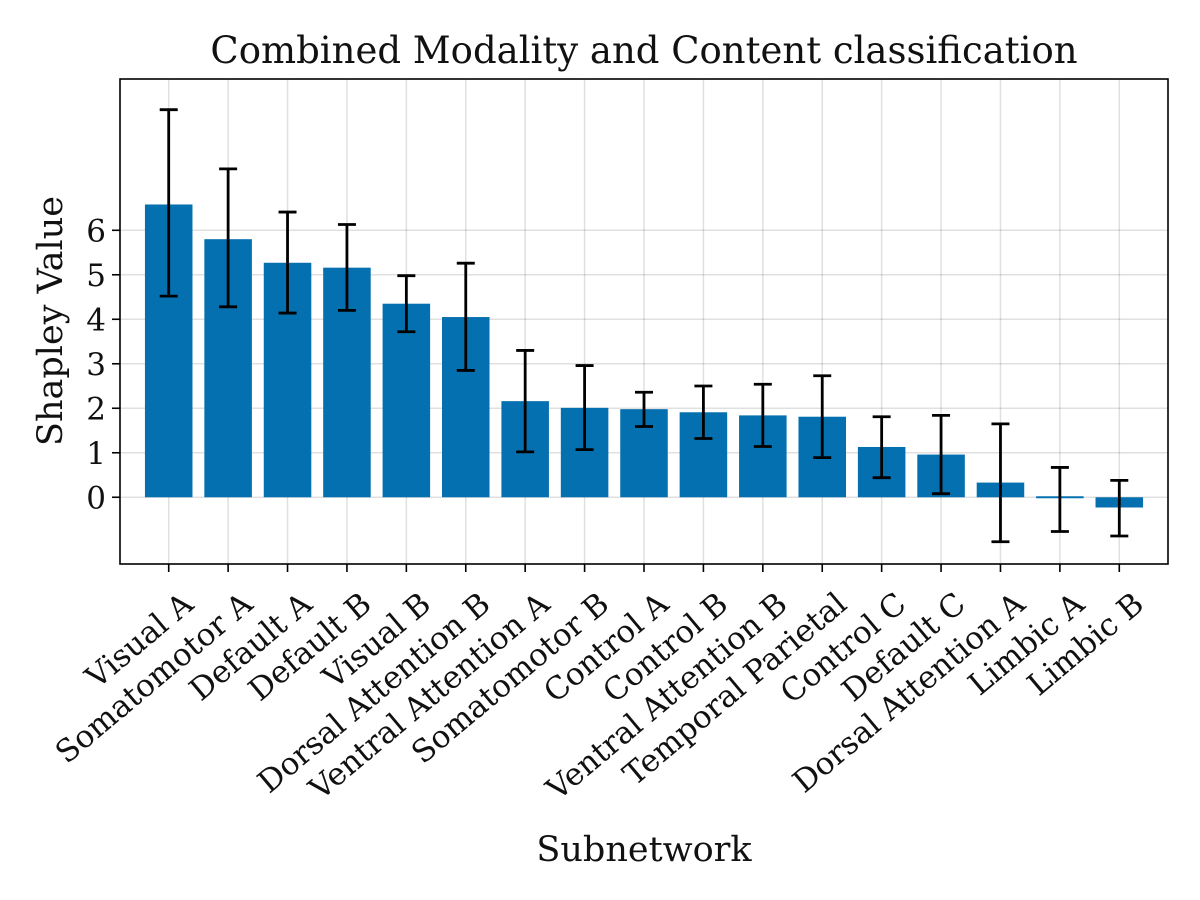 The image size is (1200, 900). What do you see at coordinates (96, 231) in the screenshot?
I see `y-tick-label: 6` at bounding box center [96, 231].